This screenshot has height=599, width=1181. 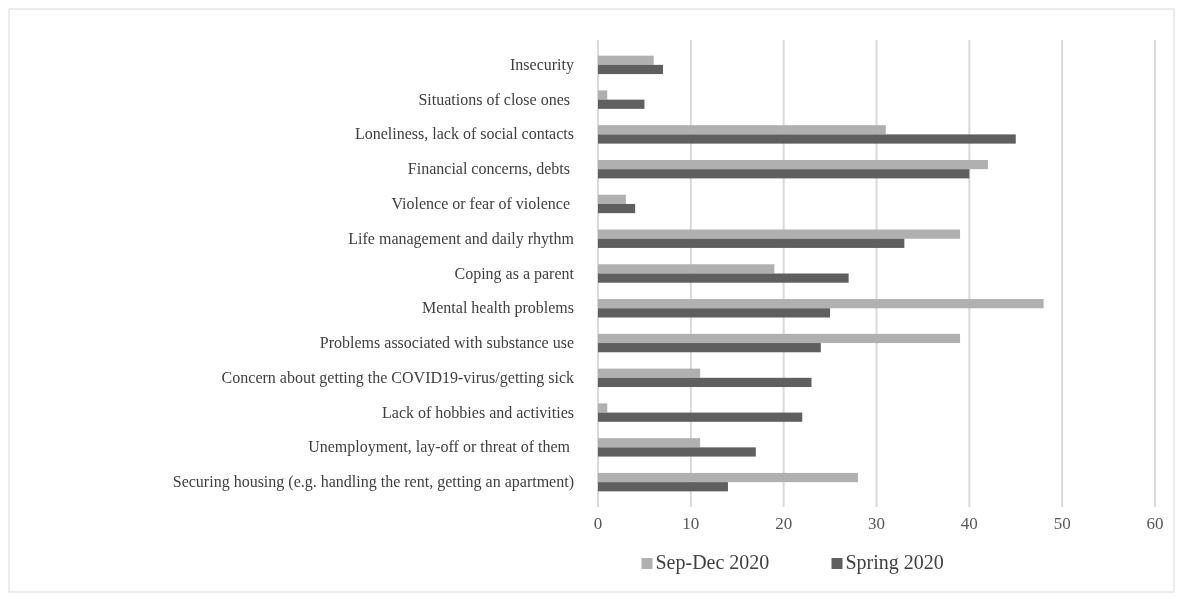 I want to click on legend-label: Sep-Dec 2020, so click(x=712, y=562).